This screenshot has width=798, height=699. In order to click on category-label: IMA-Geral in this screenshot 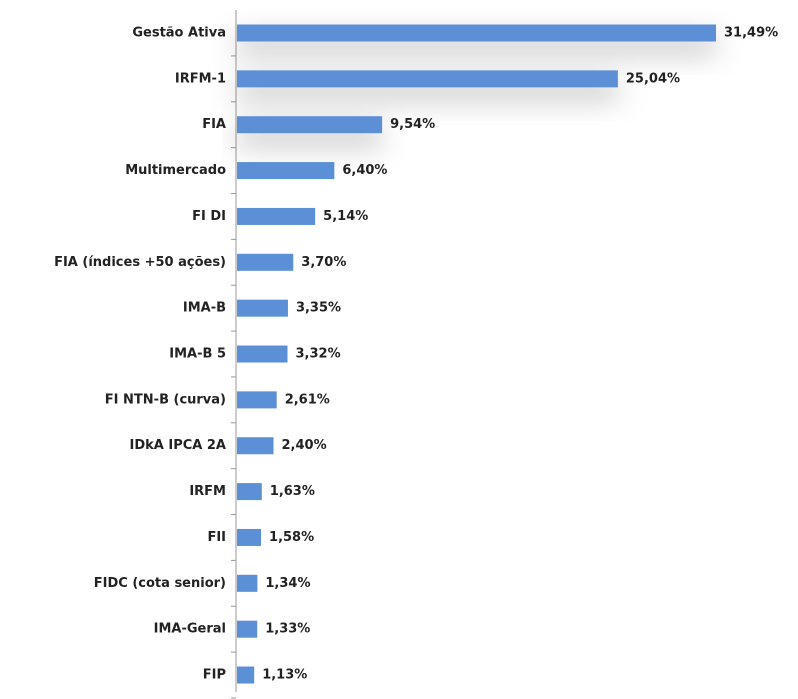, I will do `click(190, 629)`.